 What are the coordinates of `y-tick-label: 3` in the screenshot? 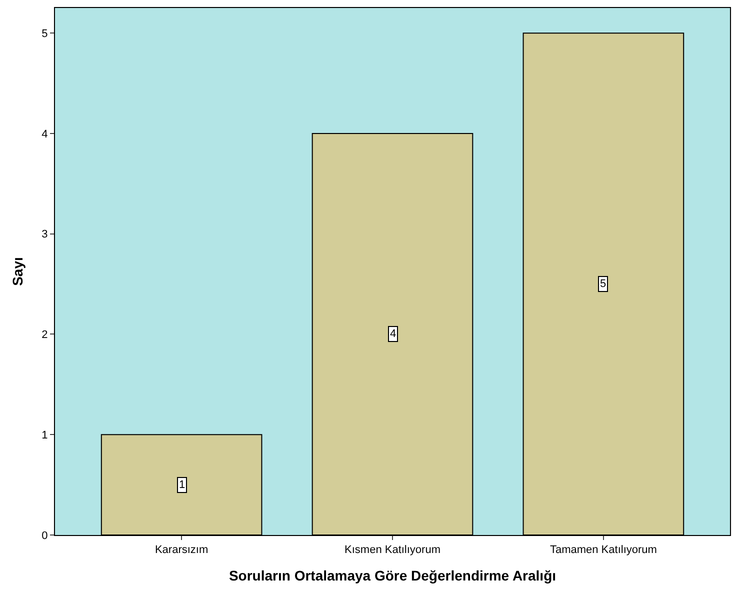 It's located at (45, 234).